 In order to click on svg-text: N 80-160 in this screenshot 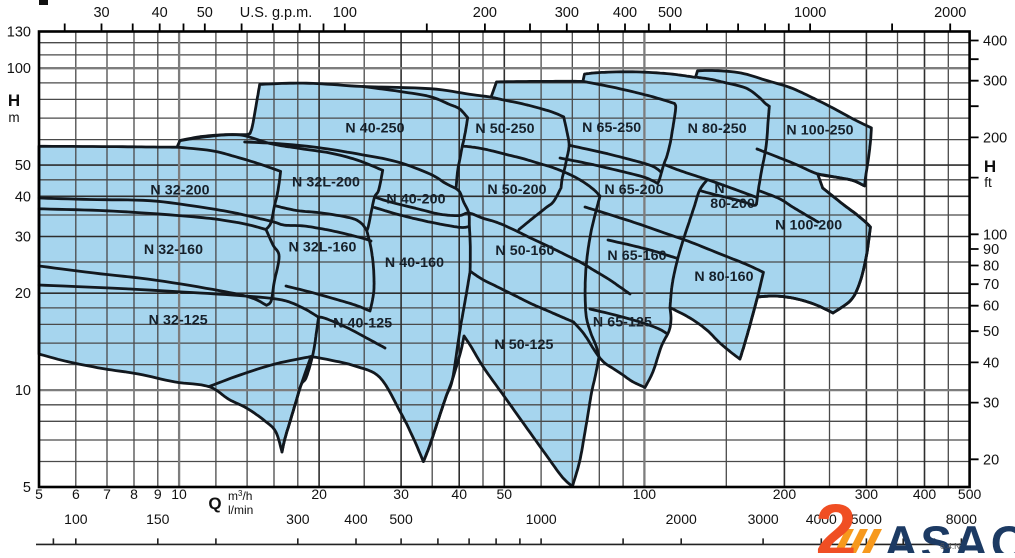, I will do `click(723, 277)`.